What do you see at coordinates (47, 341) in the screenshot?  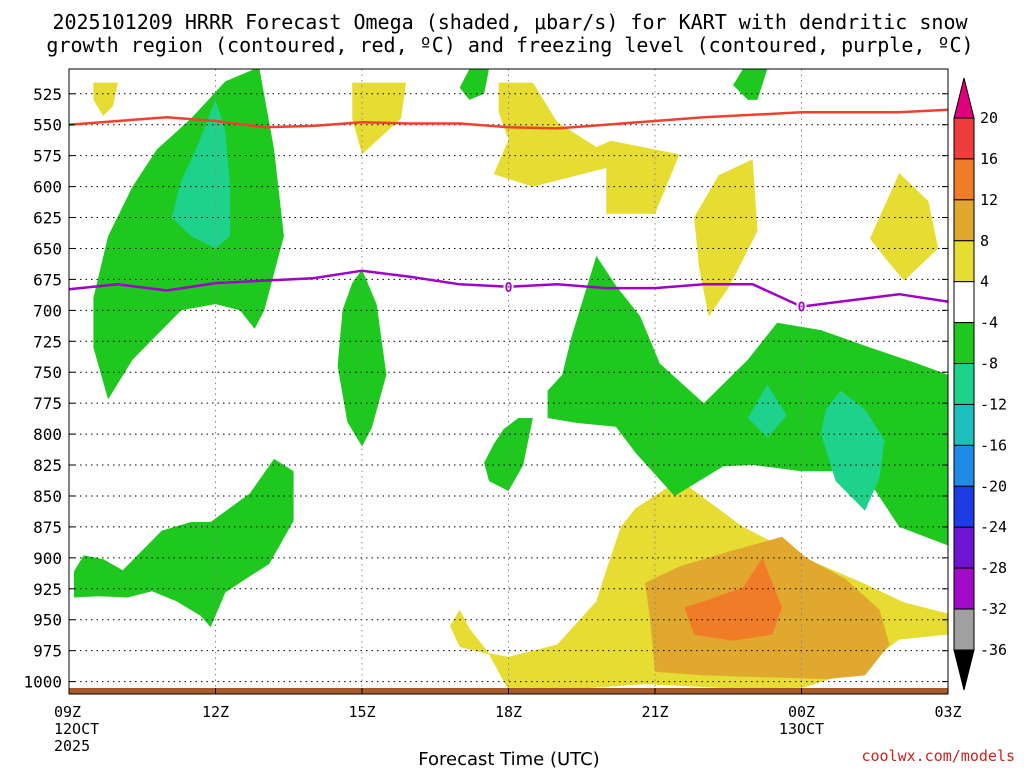 I see `ytick-label-725: 725` at bounding box center [47, 341].